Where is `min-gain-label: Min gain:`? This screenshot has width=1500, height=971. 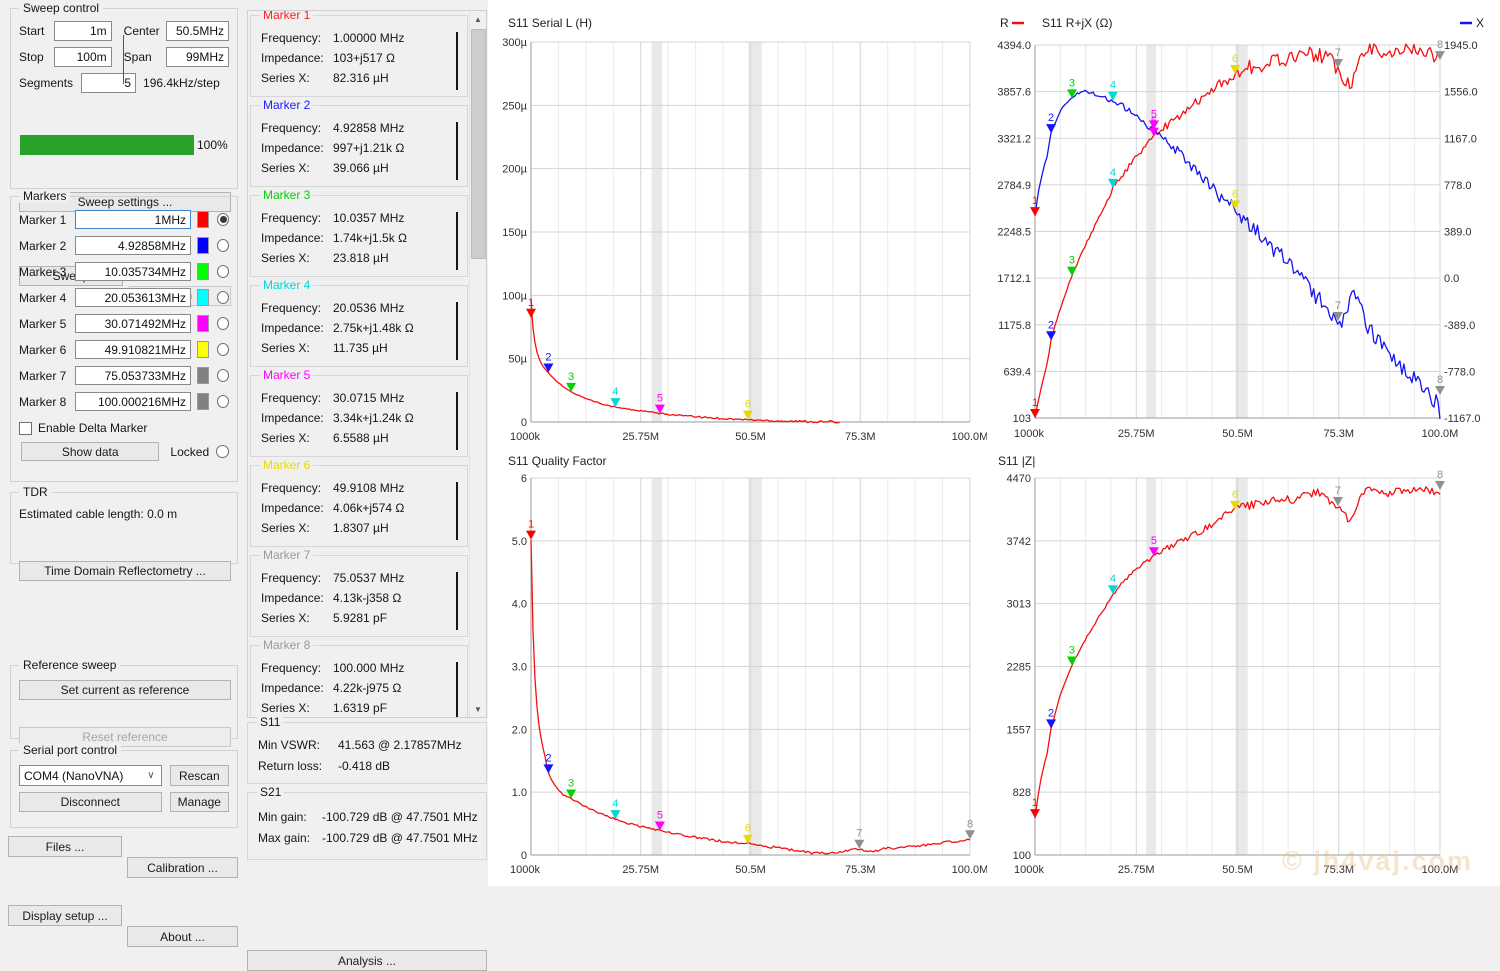 min-gain-label: Min gain: is located at coordinates (282, 817).